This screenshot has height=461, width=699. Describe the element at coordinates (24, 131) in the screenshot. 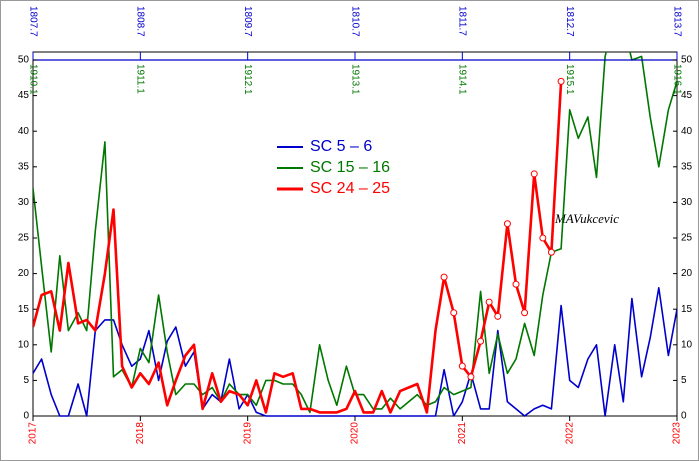

I see `y-tick-label: 40` at that location.